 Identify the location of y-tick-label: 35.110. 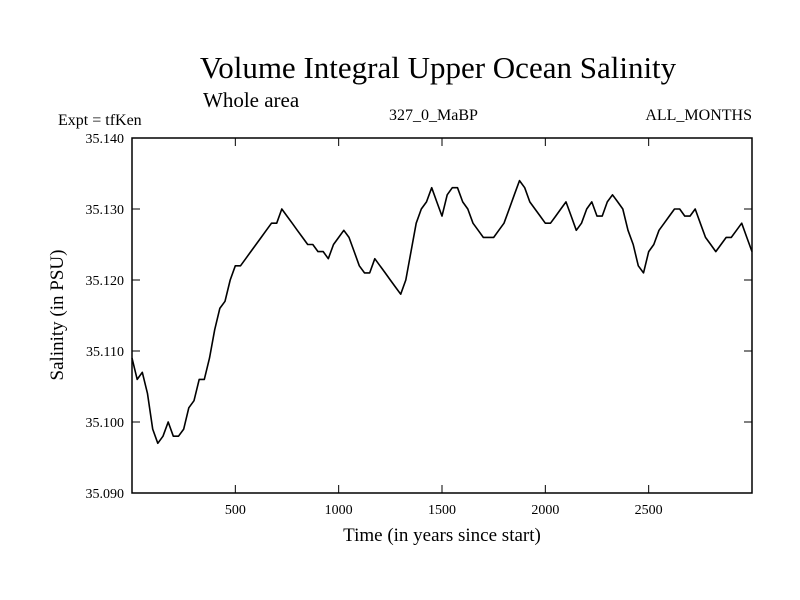
(105, 352).